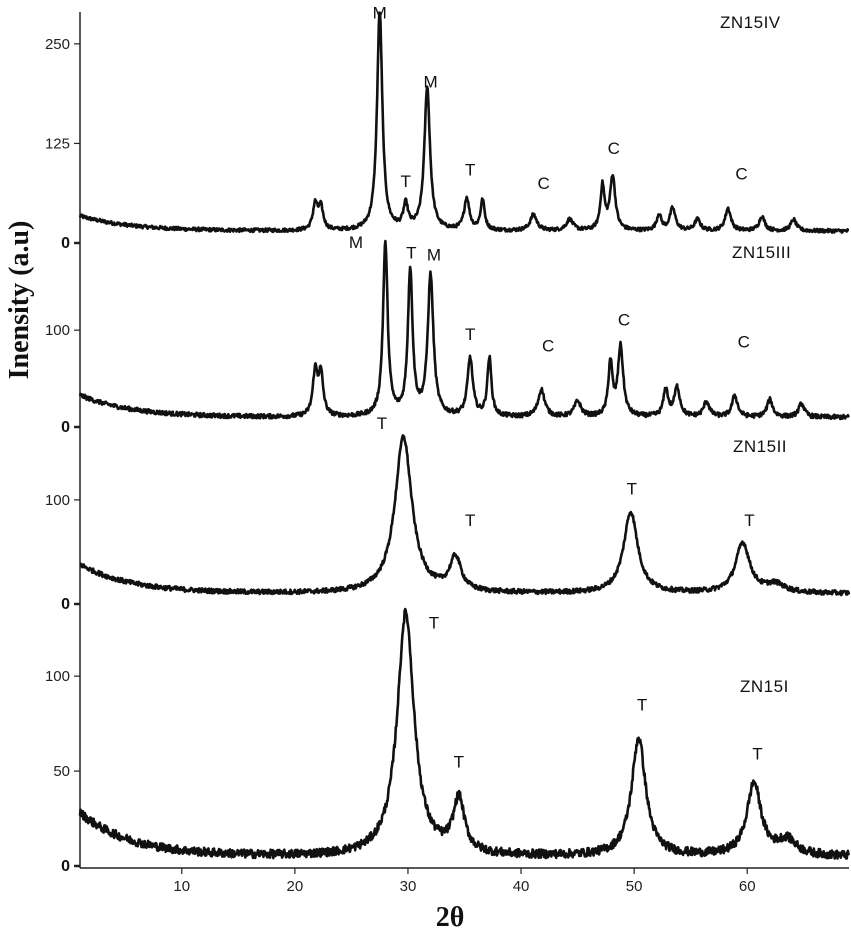  I want to click on x-axis-title: 2θ, so click(450, 917).